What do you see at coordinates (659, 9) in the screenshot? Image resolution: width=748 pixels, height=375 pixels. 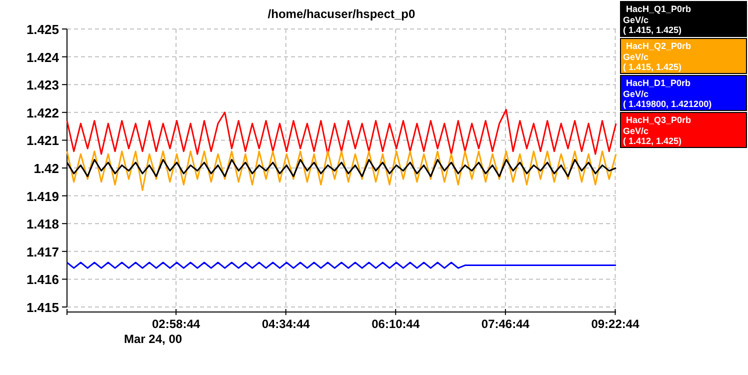 I see `legend-label: HacH_Q1_P0rb` at bounding box center [659, 9].